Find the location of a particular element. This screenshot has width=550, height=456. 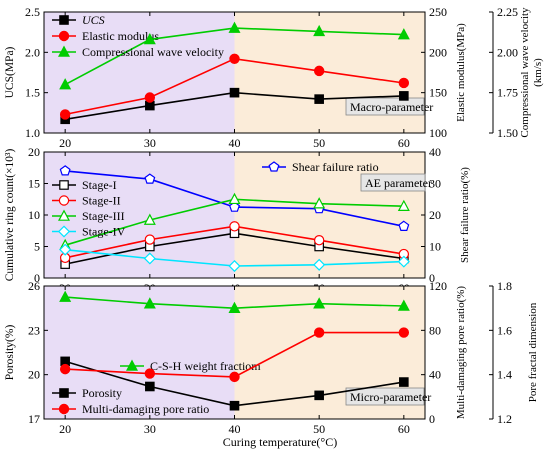

y-tick-label-right: 150 is located at coordinates (438, 93).